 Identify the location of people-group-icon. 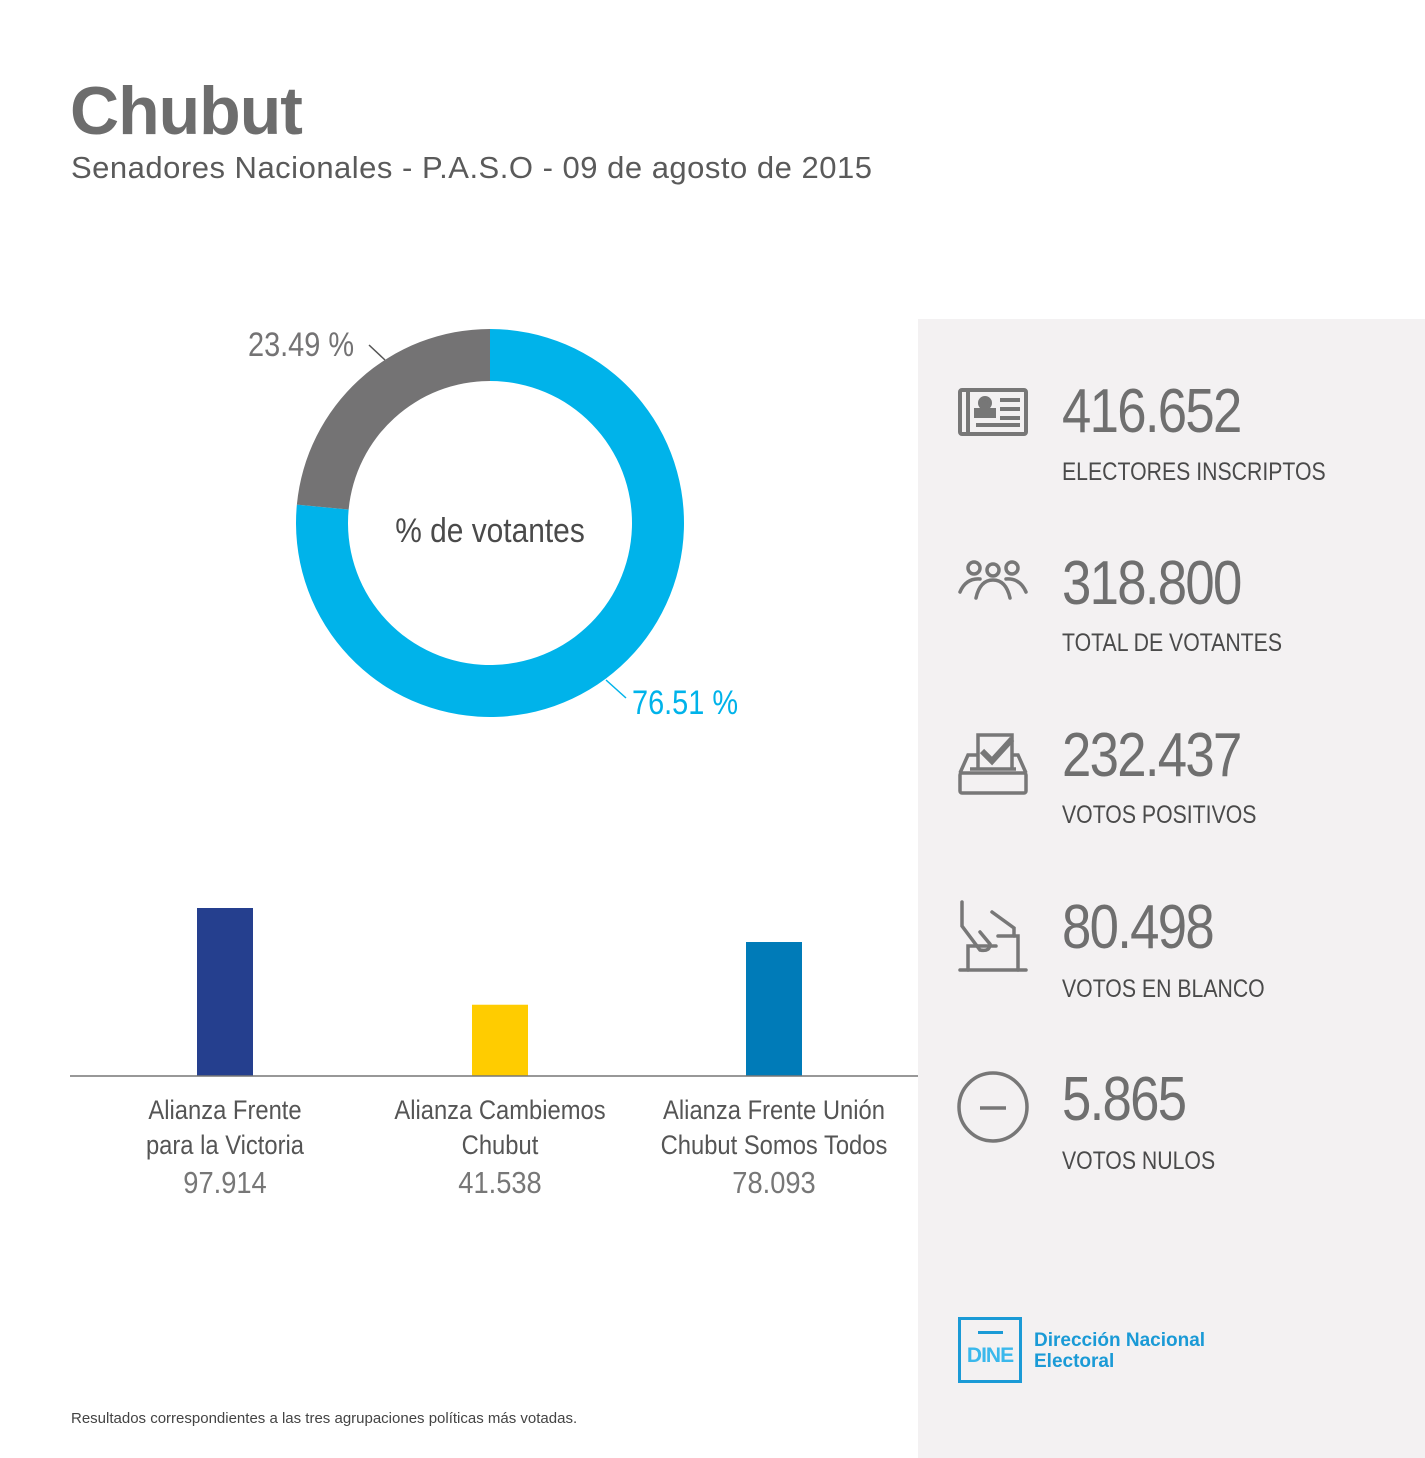
(993, 580).